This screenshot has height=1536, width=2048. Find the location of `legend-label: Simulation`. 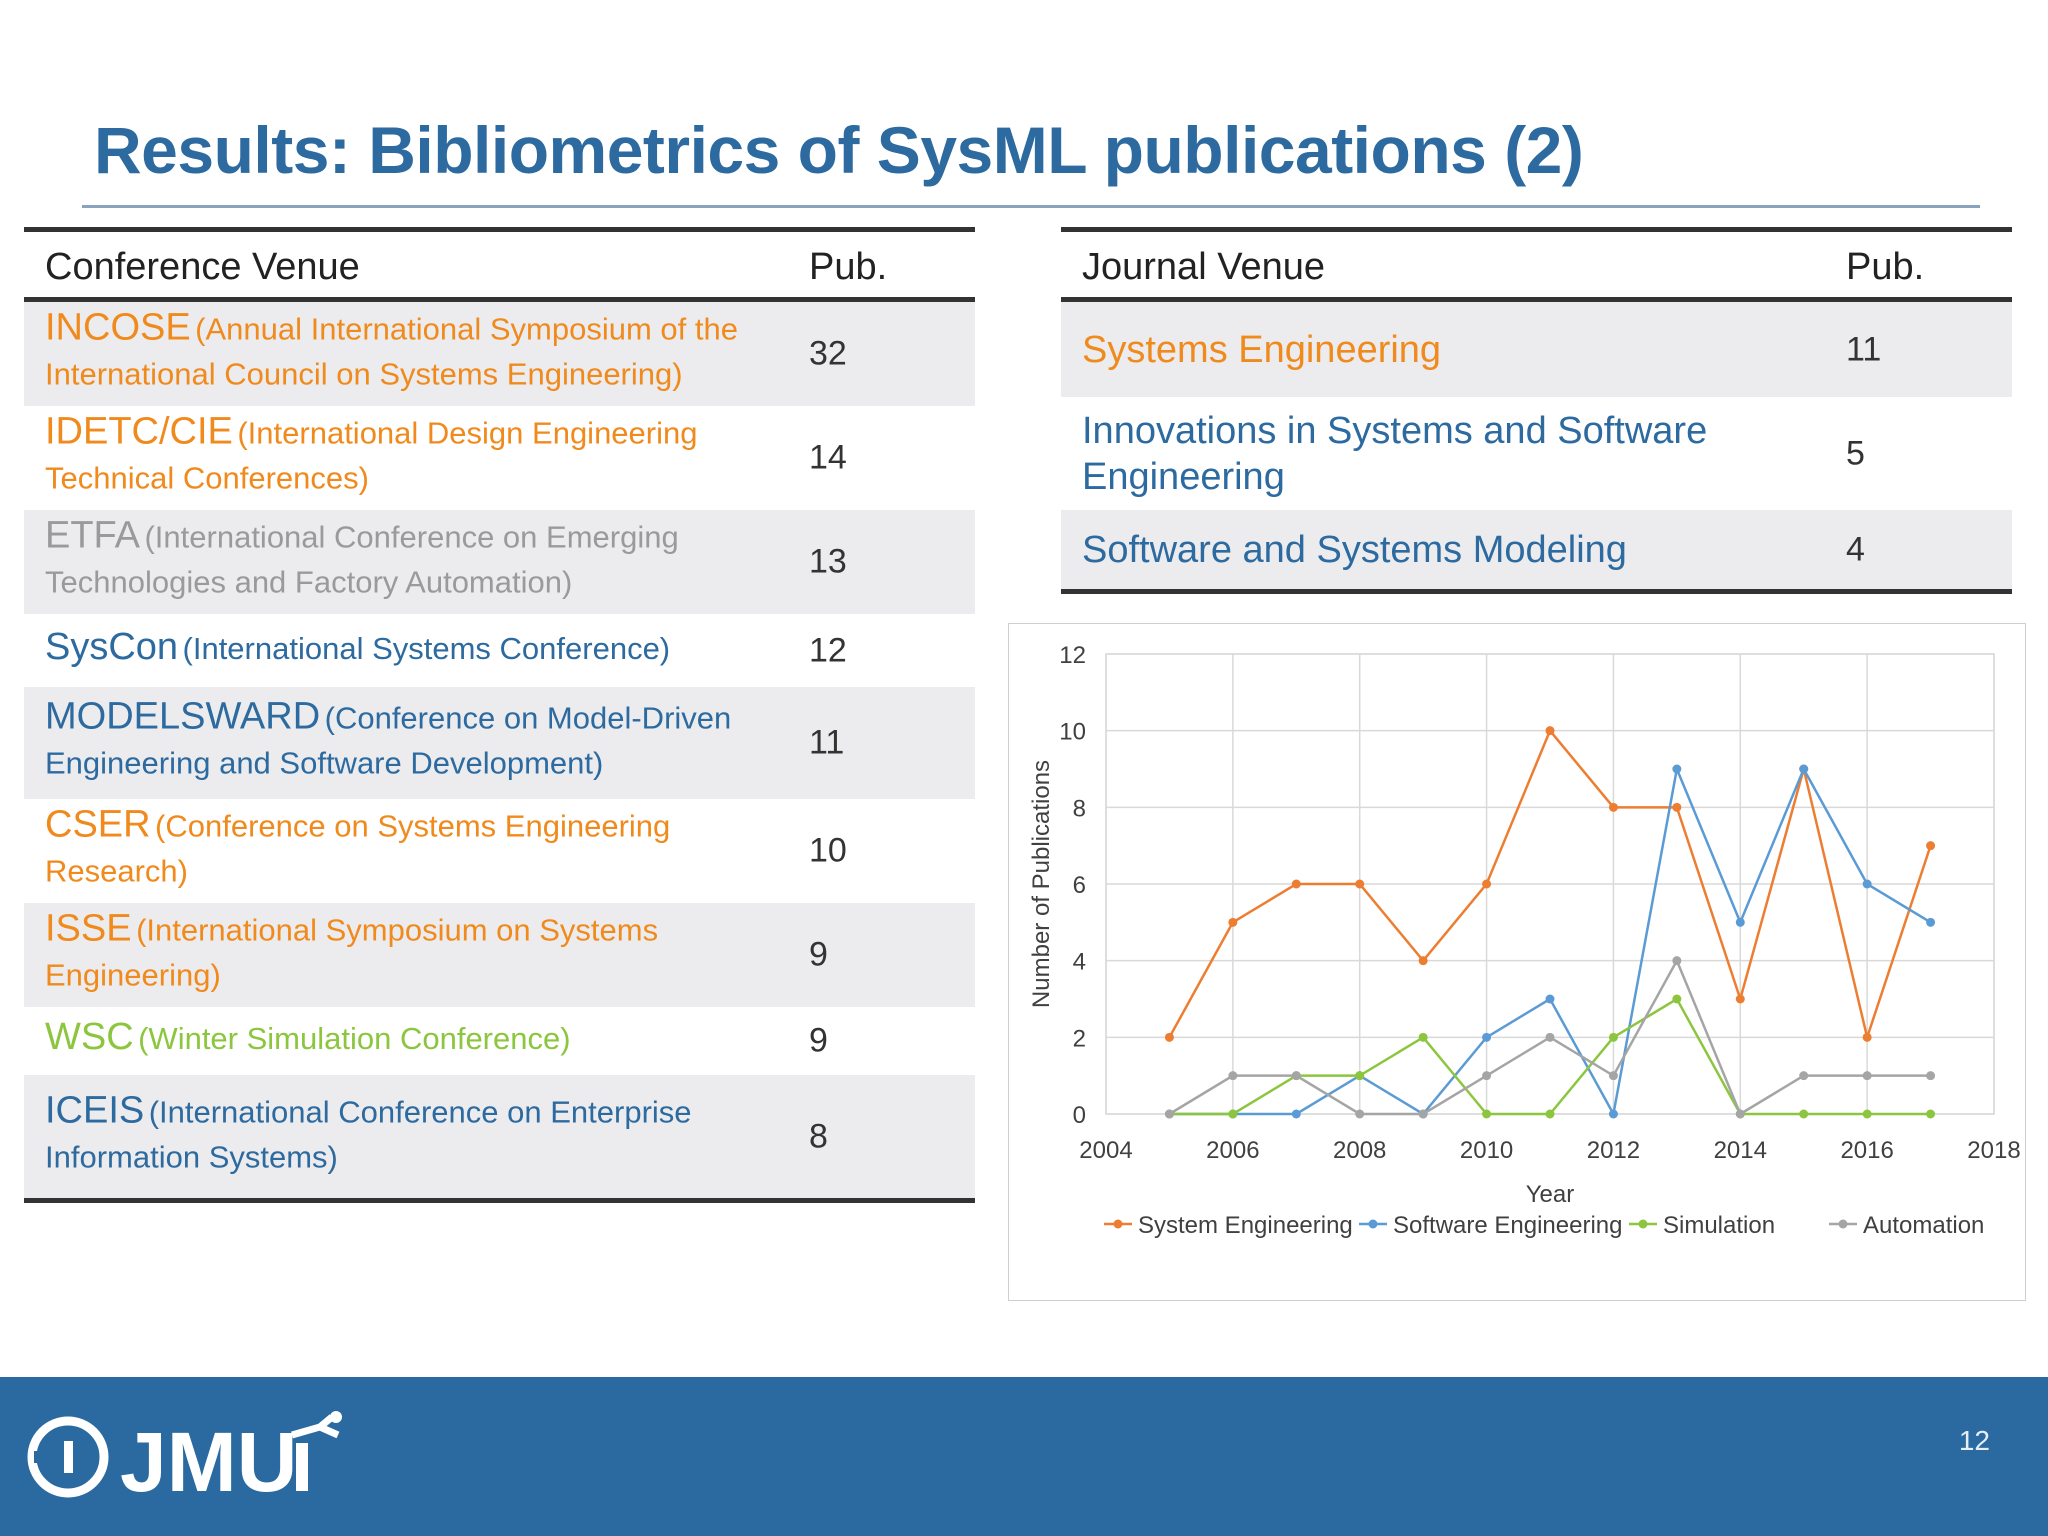

legend-label: Simulation is located at coordinates (1719, 1225).